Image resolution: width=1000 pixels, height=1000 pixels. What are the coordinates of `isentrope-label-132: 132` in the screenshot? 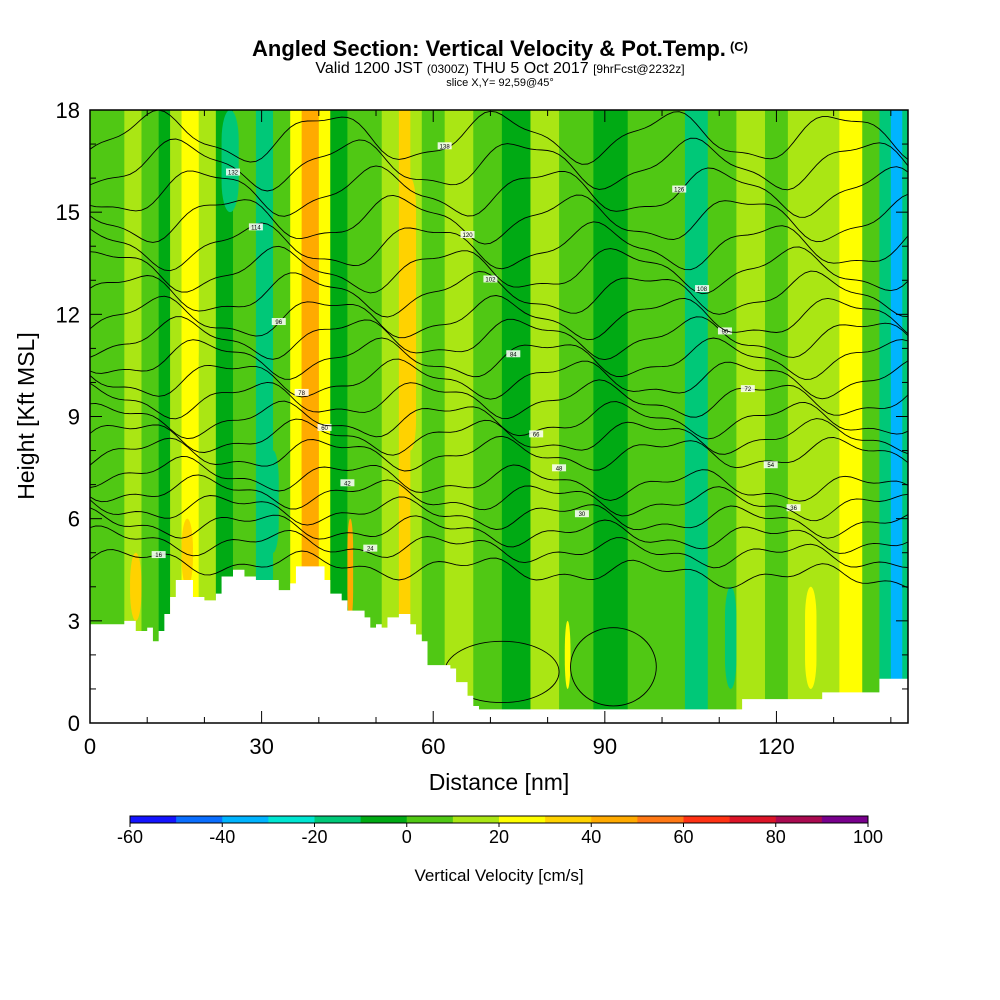 It's located at (233, 174).